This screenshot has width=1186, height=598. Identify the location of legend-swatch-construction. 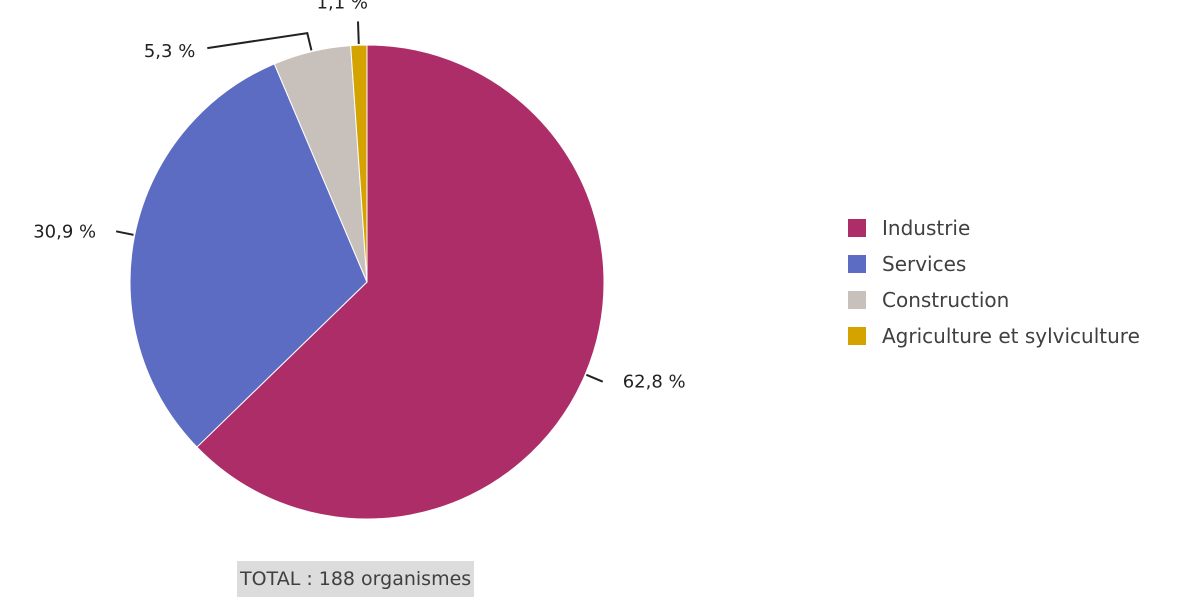
(857, 300).